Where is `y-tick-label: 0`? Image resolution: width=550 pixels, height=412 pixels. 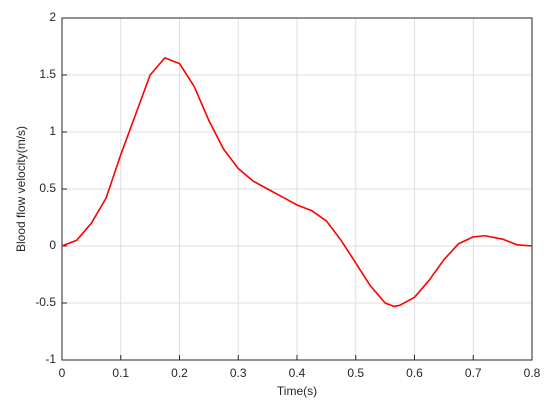
y-tick-label: 0 is located at coordinates (52, 245).